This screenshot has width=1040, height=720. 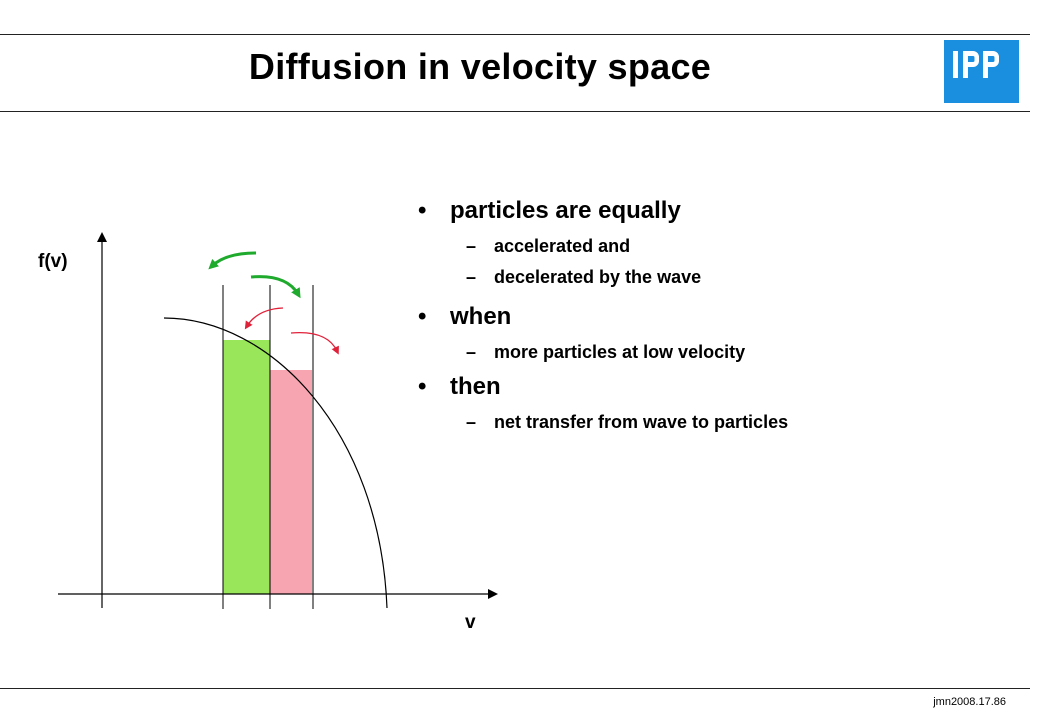 I want to click on x-axis-label: v, so click(x=470, y=622).